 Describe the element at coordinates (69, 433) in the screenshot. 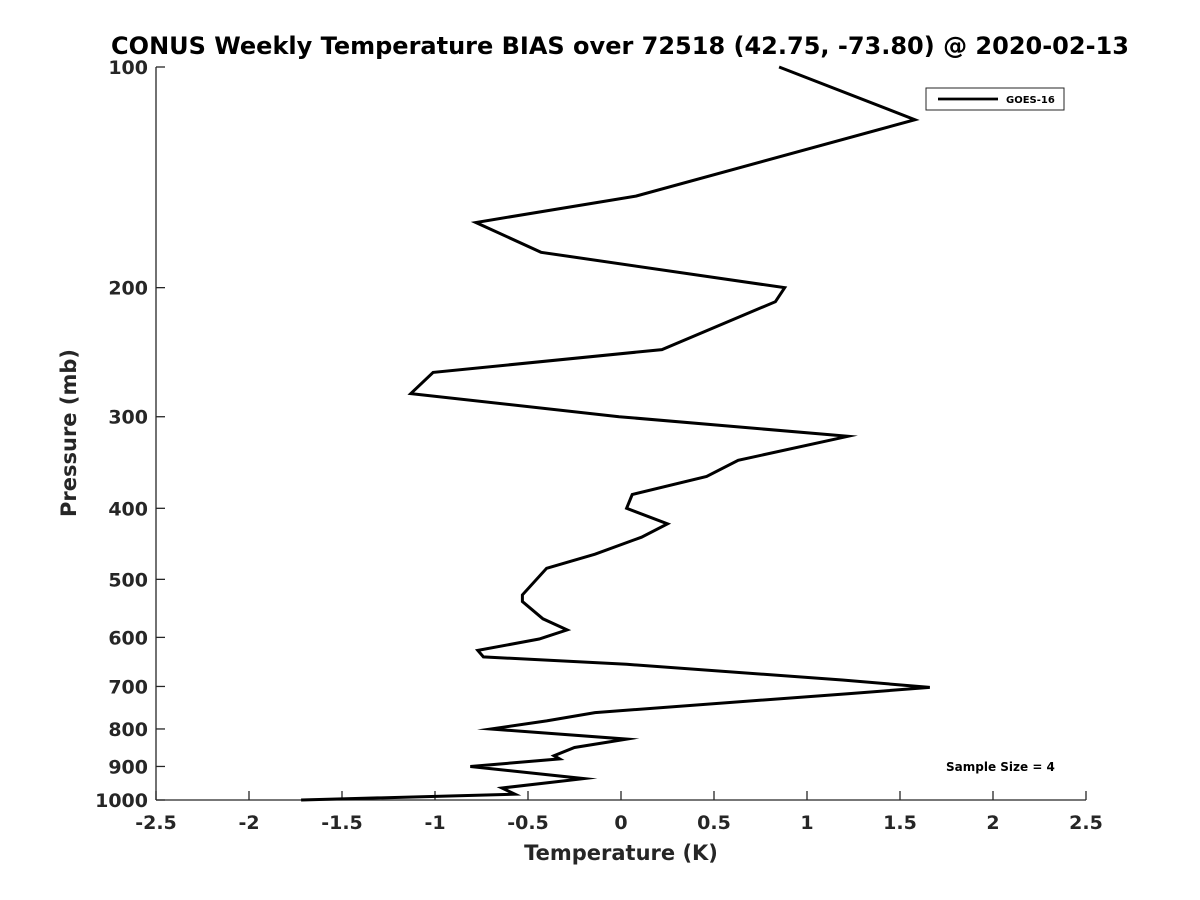

I see `y-axis-label: Pressure (mb)` at that location.